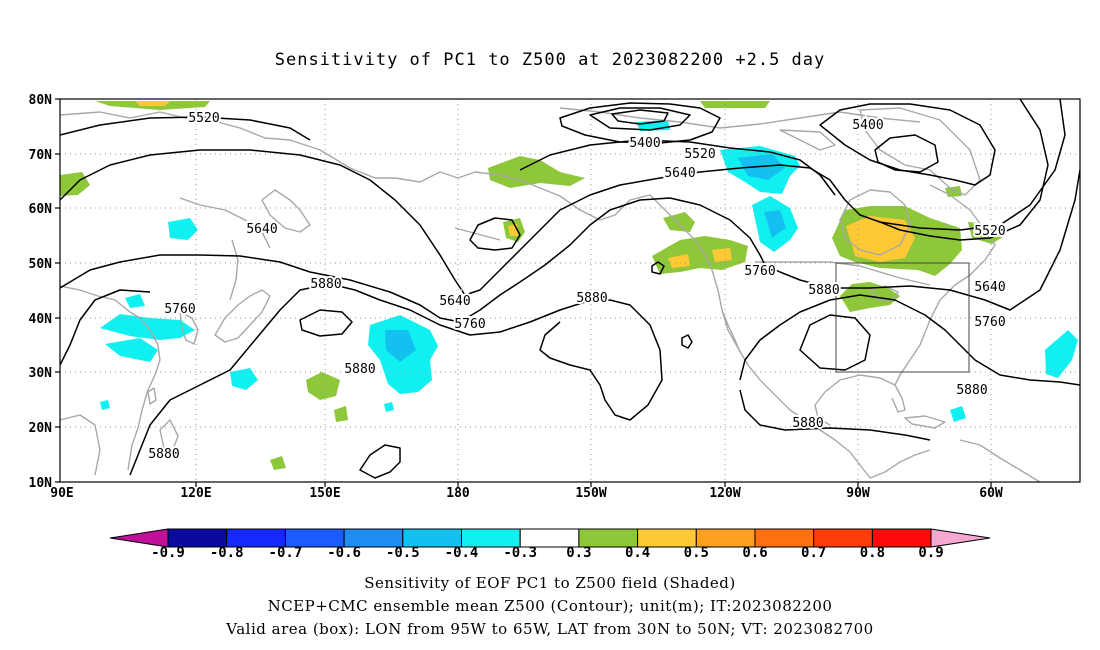  What do you see at coordinates (477, 234) in the screenshot?
I see `coast-aleutians` at bounding box center [477, 234].